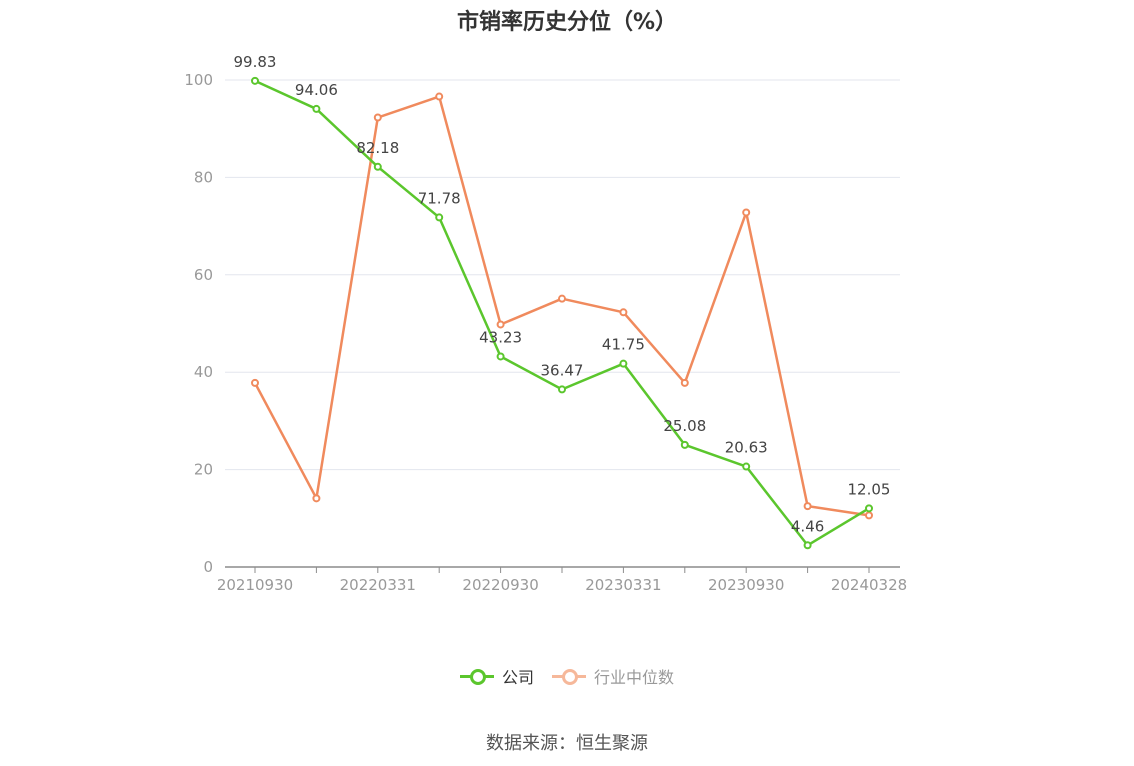 The height and width of the screenshot is (766, 1134). What do you see at coordinates (316, 90) in the screenshot?
I see `data-label-0-20211231: 94.06` at bounding box center [316, 90].